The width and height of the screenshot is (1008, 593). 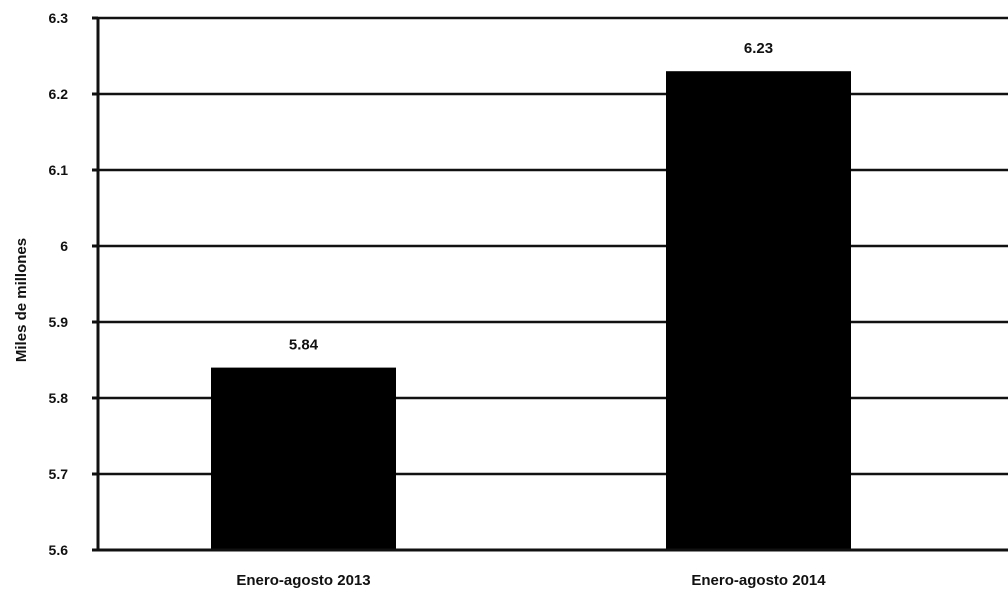 What do you see at coordinates (21, 300) in the screenshot?
I see `y-axis-title: Miles de millones` at bounding box center [21, 300].